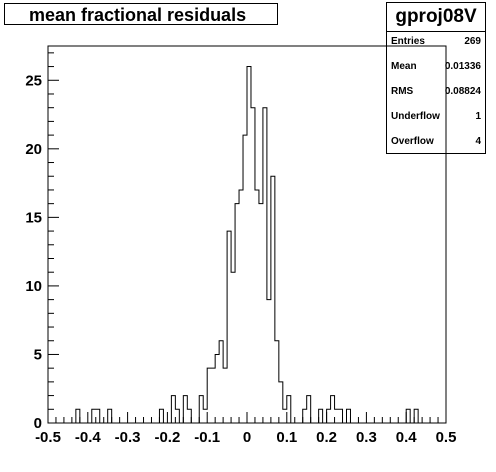 This screenshot has height=472, width=496. I want to click on histogram-title-box: mean fractional residuals, so click(141, 14).